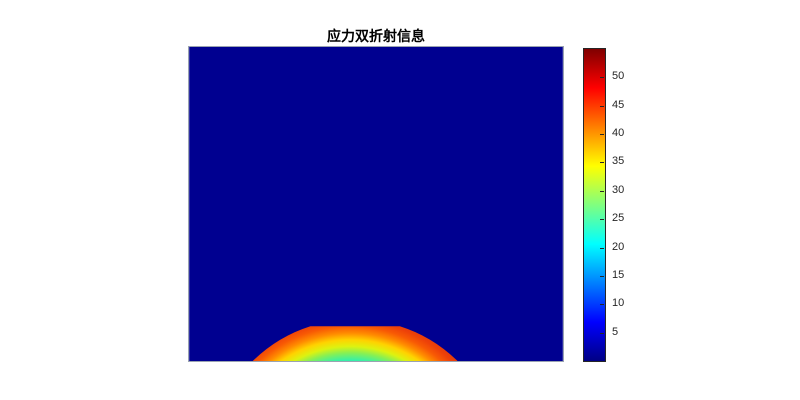 This screenshot has height=400, width=800. I want to click on colorbar, so click(594, 205).